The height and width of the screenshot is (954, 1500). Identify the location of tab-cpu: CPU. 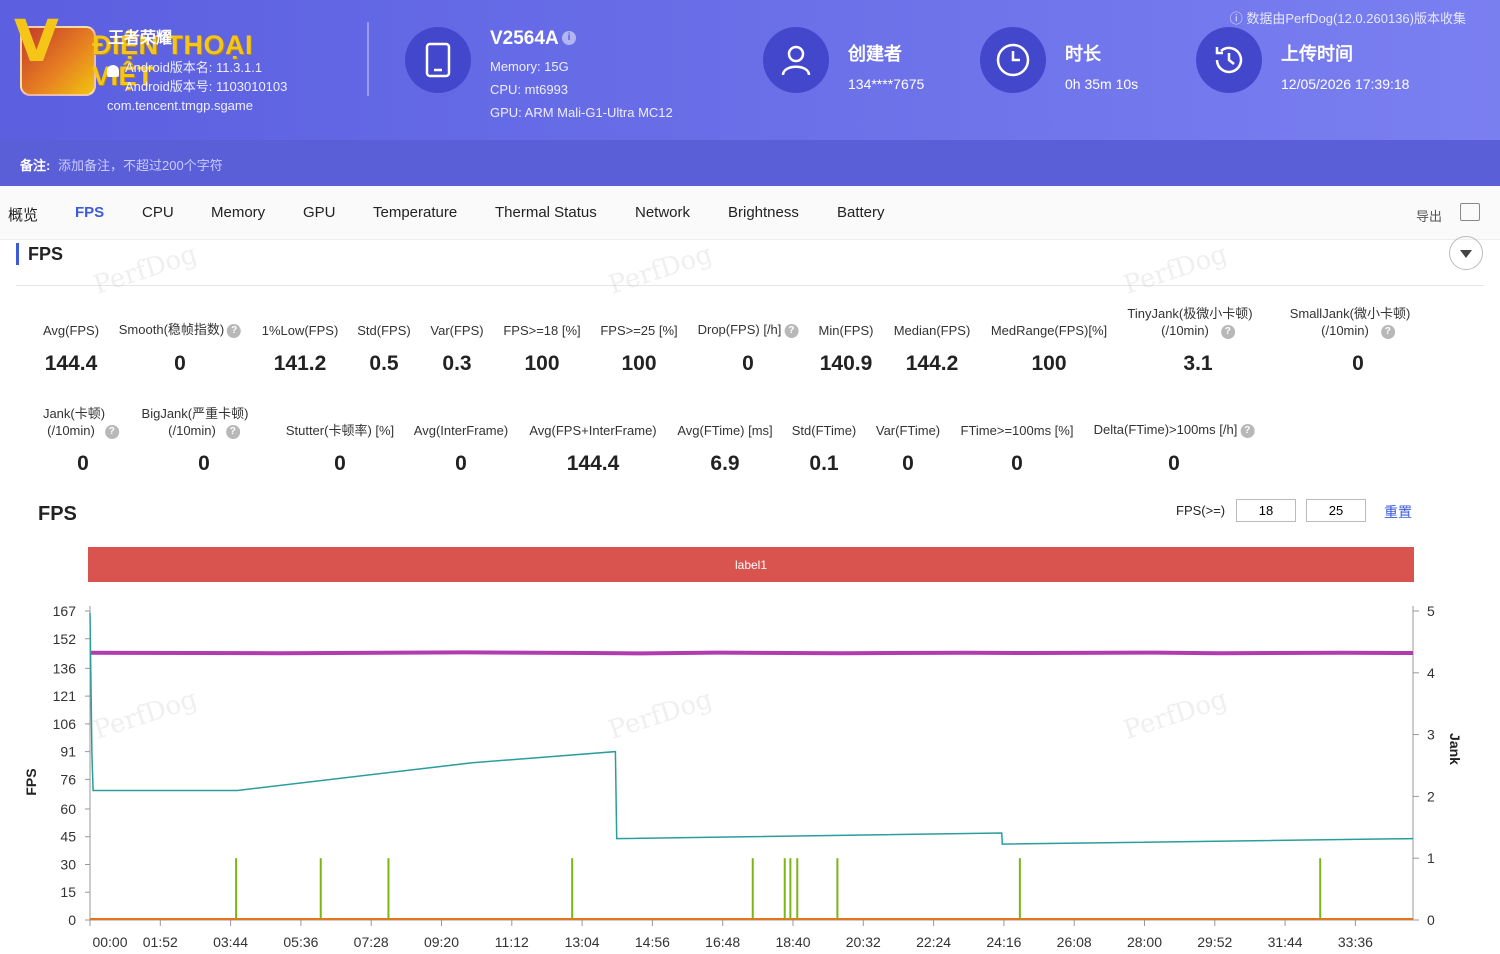
(158, 212).